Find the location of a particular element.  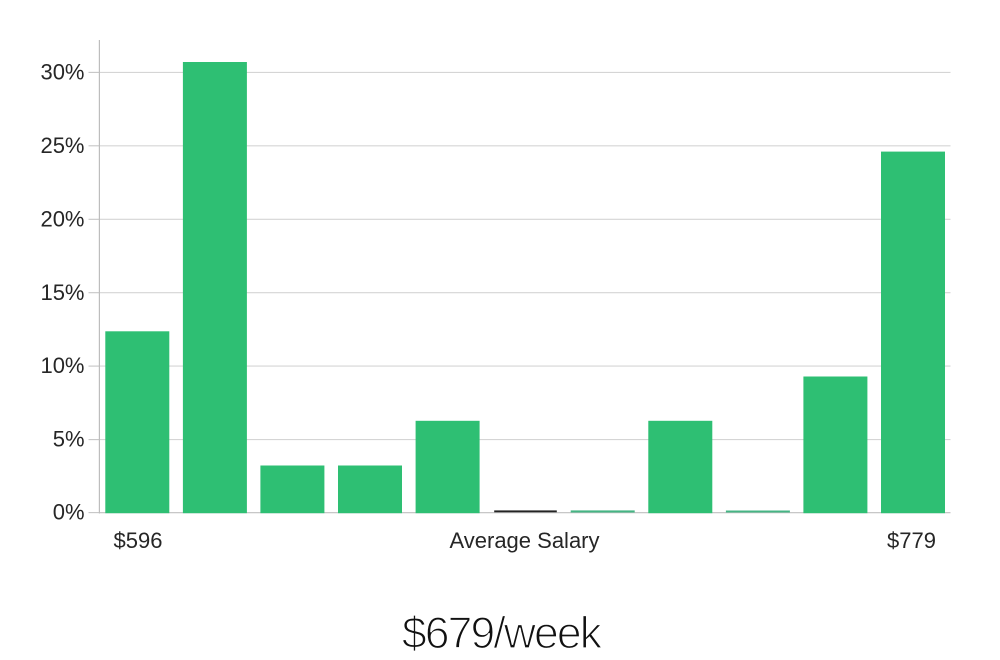

svg-text: 15% is located at coordinates (62, 292).